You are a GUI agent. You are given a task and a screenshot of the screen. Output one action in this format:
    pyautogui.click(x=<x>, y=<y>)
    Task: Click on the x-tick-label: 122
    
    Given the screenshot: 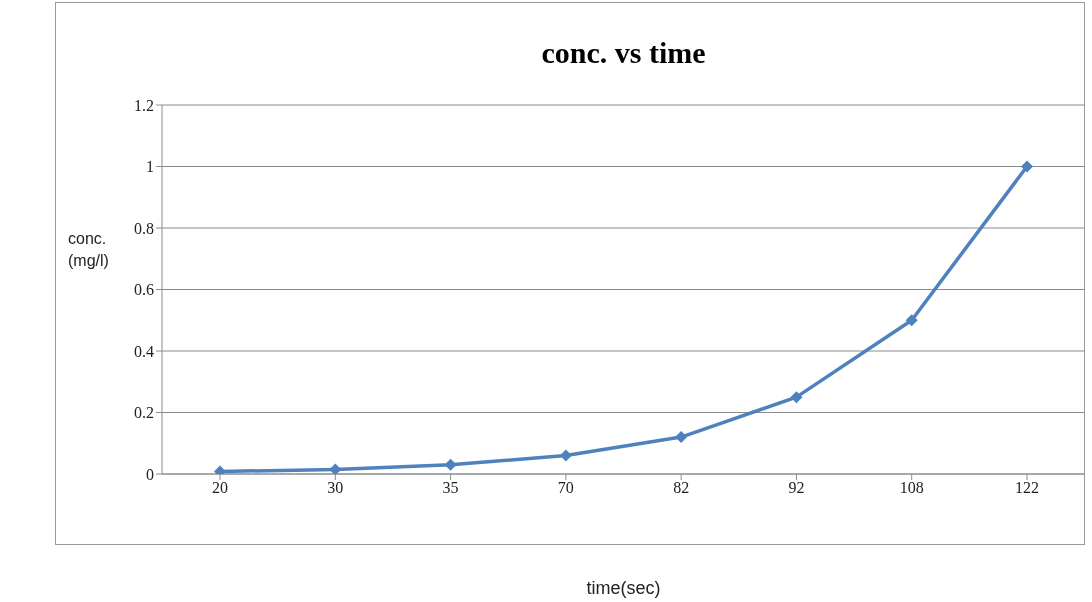 What is the action you would take?
    pyautogui.click(x=1027, y=488)
    